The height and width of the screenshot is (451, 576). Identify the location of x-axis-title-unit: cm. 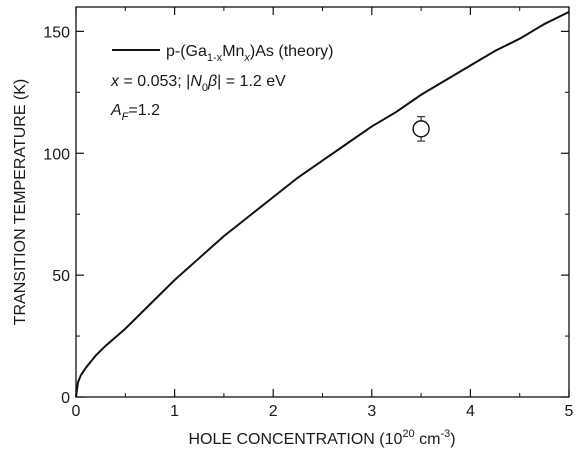
(428, 439).